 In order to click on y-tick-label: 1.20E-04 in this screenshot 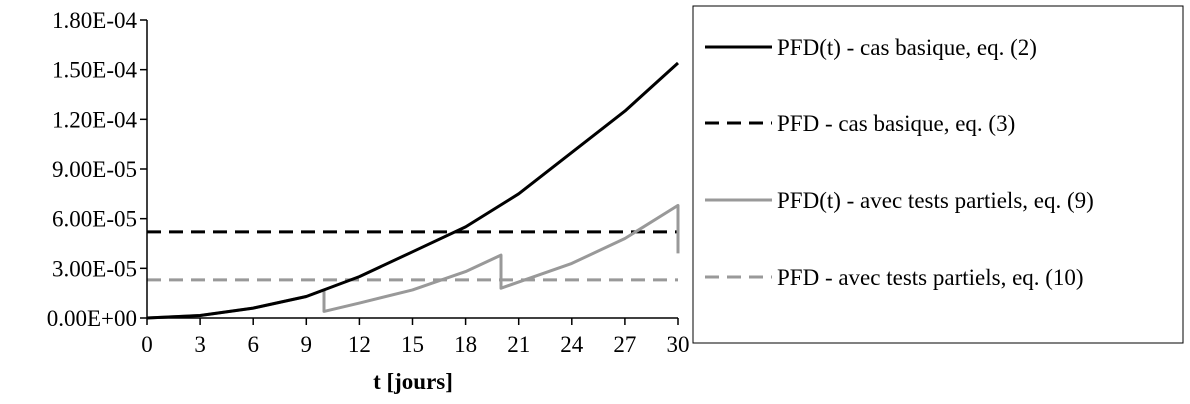, I will do `click(94, 119)`.